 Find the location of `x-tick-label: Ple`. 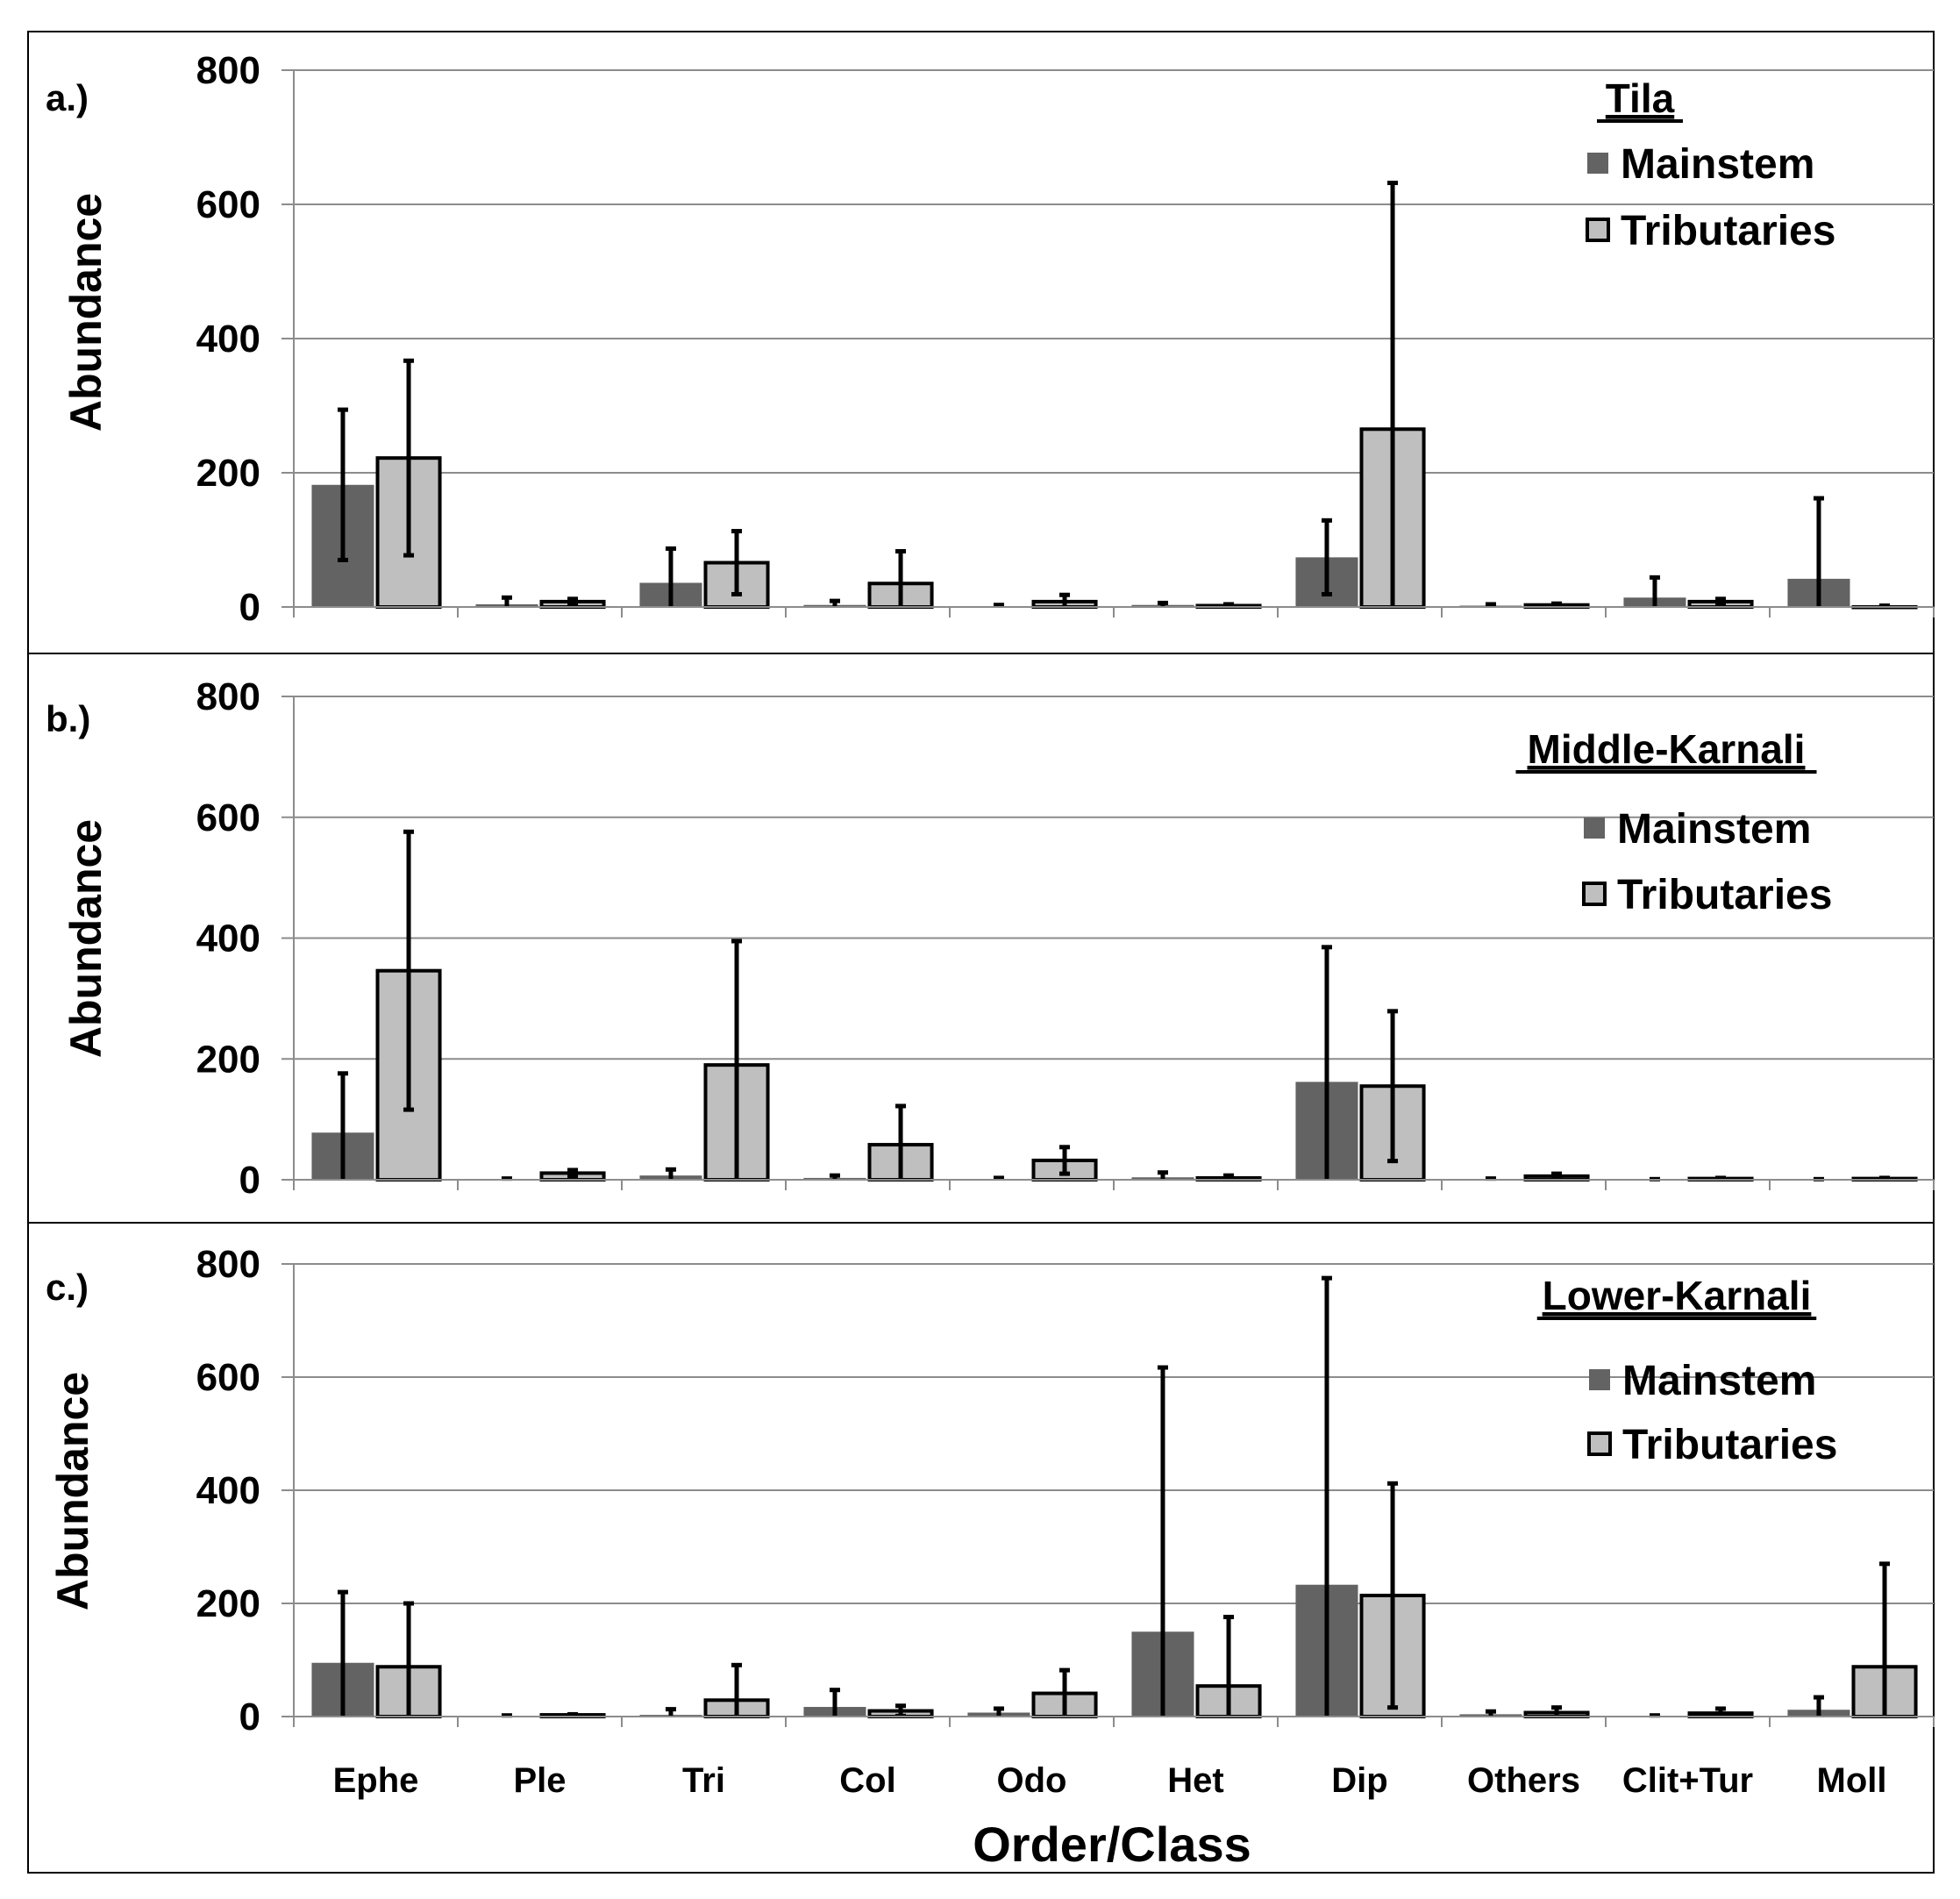

x-tick-label: Ple is located at coordinates (540, 1780).